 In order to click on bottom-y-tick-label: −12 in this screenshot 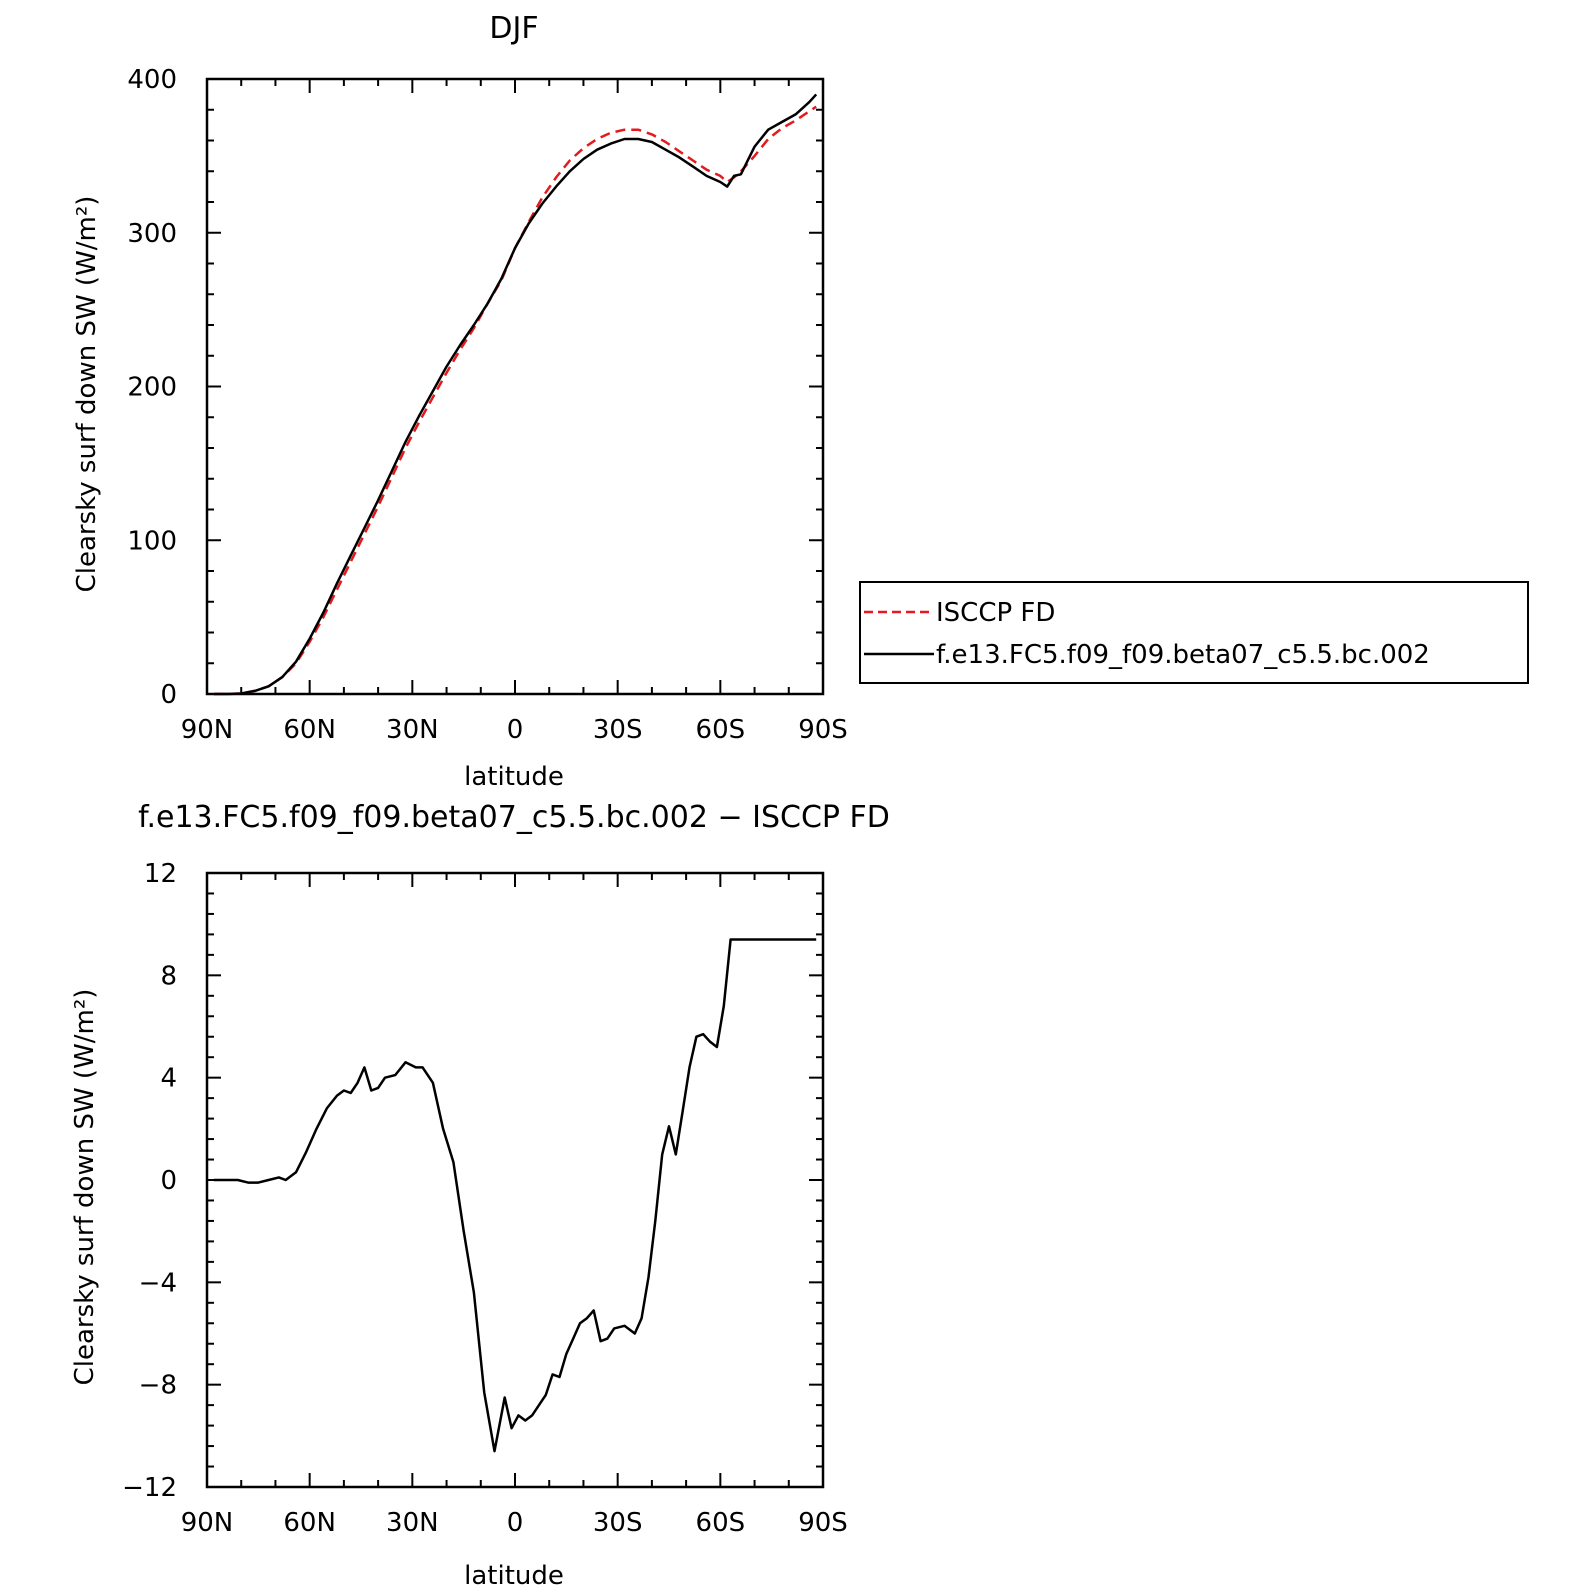, I will do `click(149, 1488)`.